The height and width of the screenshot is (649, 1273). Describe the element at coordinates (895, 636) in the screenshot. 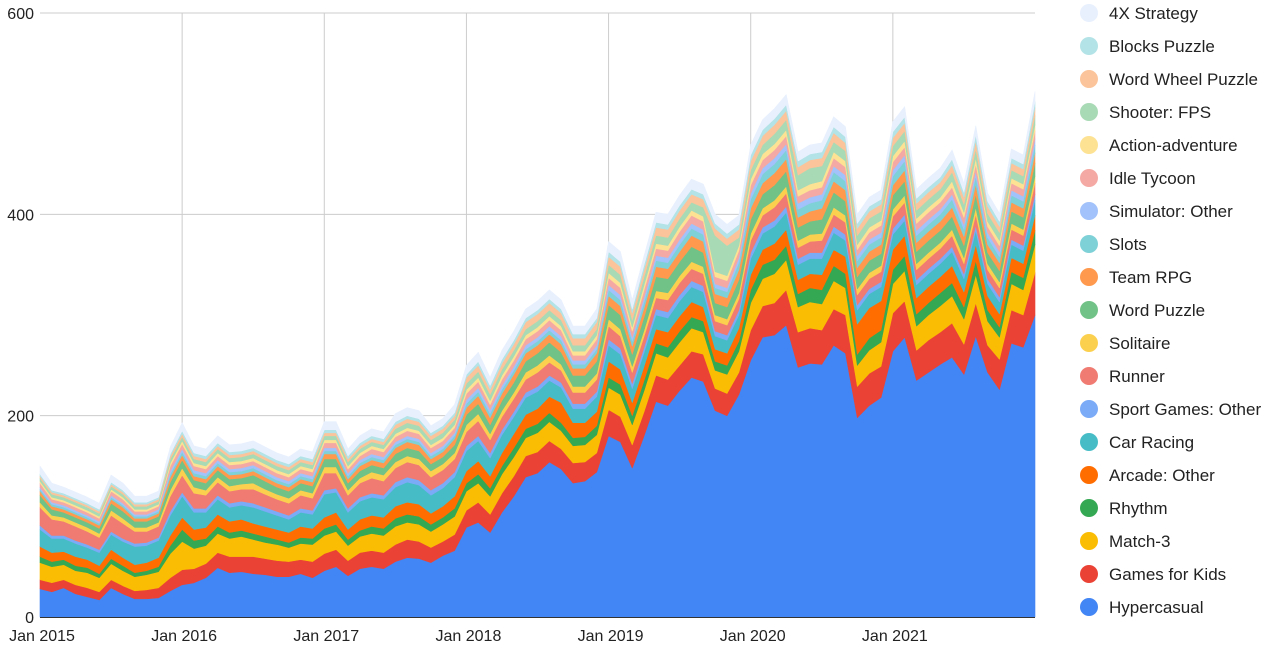

I see `x-tick-label: Jan 2021` at that location.